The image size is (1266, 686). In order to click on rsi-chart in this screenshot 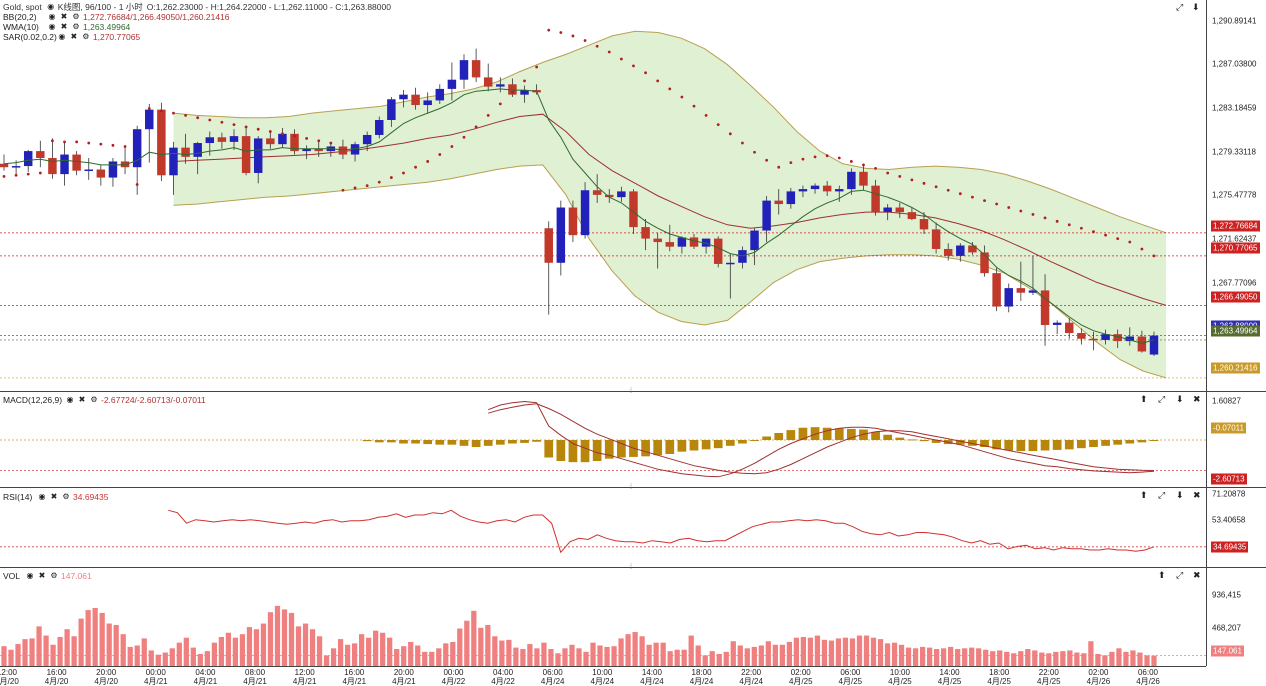, I will do `click(603, 528)`.